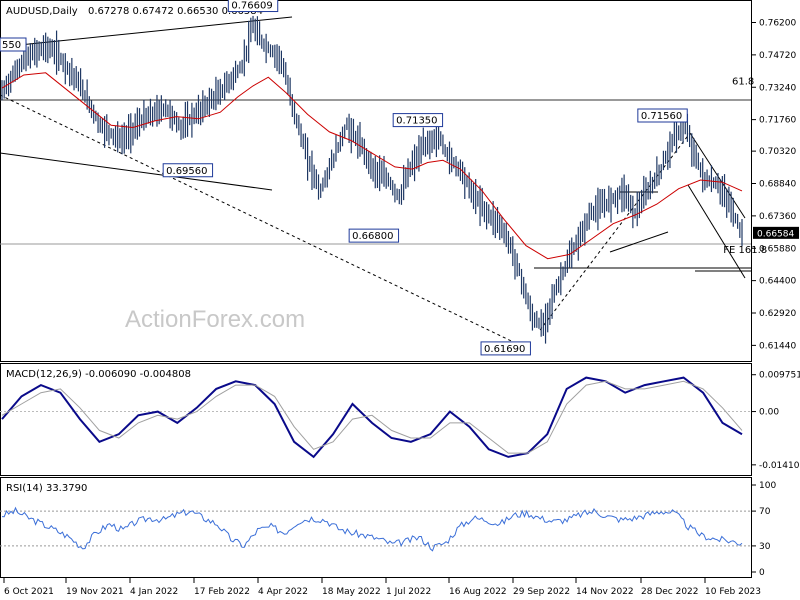 The width and height of the screenshot is (800, 600). What do you see at coordinates (175, 11) in the screenshot?
I see `ohlc-label: 0.67278 0.67472 0.66530 0.66584` at bounding box center [175, 11].